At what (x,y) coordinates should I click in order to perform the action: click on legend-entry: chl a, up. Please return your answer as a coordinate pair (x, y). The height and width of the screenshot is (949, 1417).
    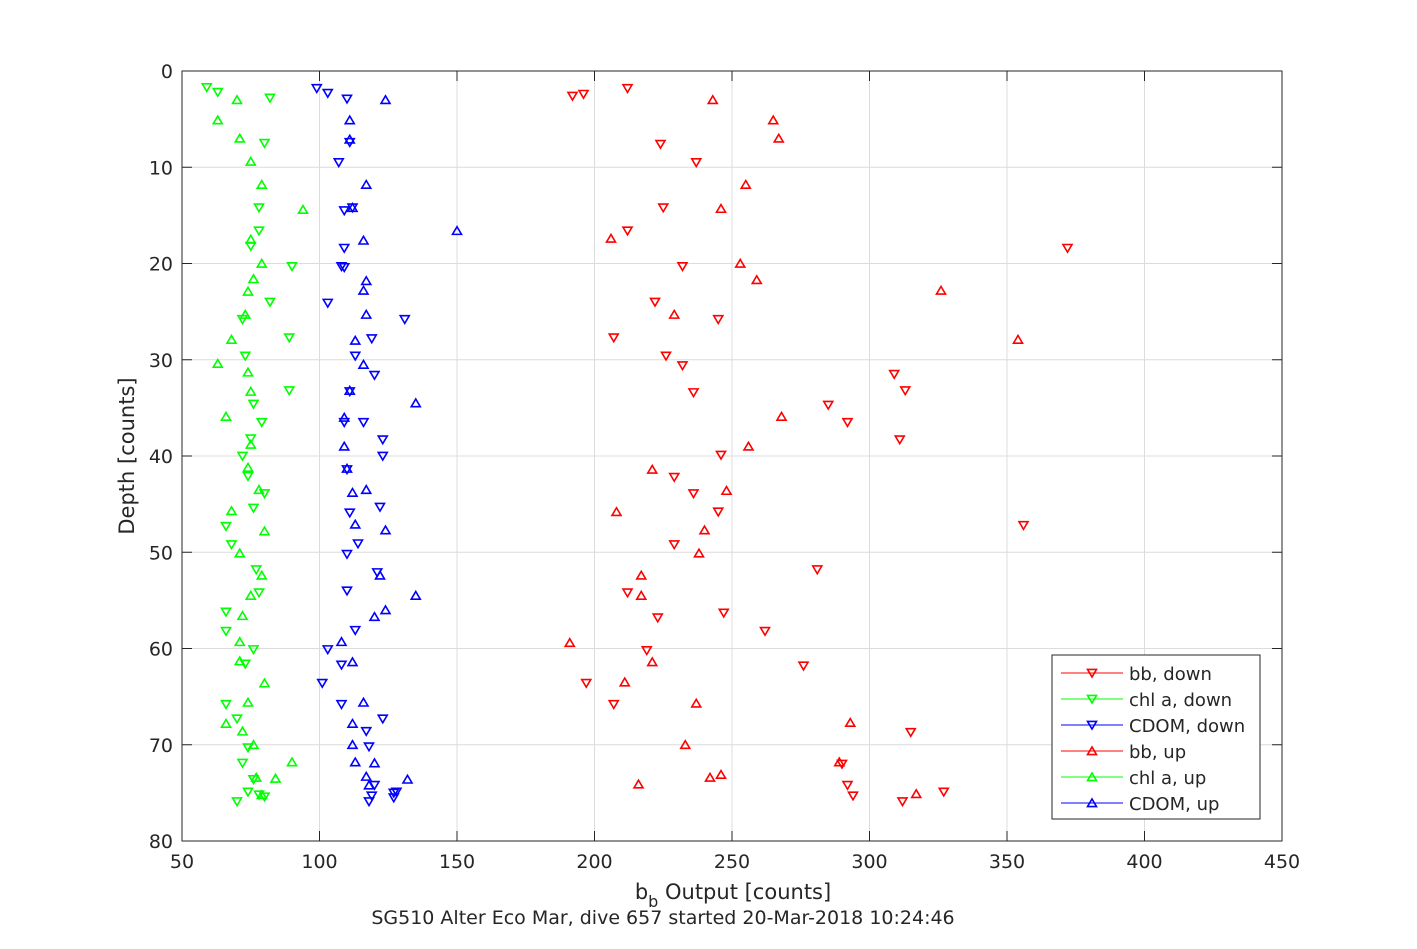
    Looking at the image, I should click on (1133, 778).